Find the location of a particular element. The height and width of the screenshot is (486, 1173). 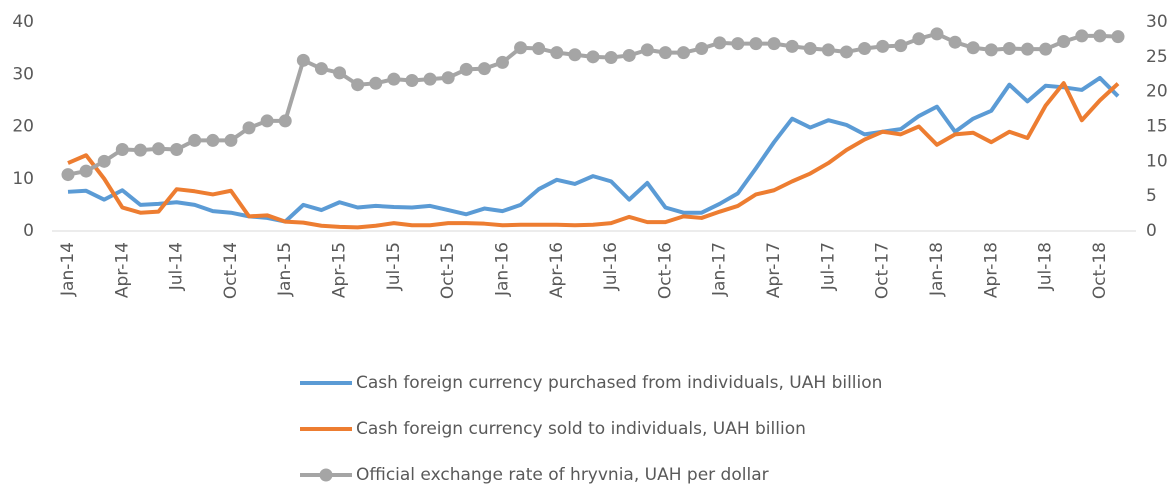

x-tick-label: Apr-17 is located at coordinates (774, 270).